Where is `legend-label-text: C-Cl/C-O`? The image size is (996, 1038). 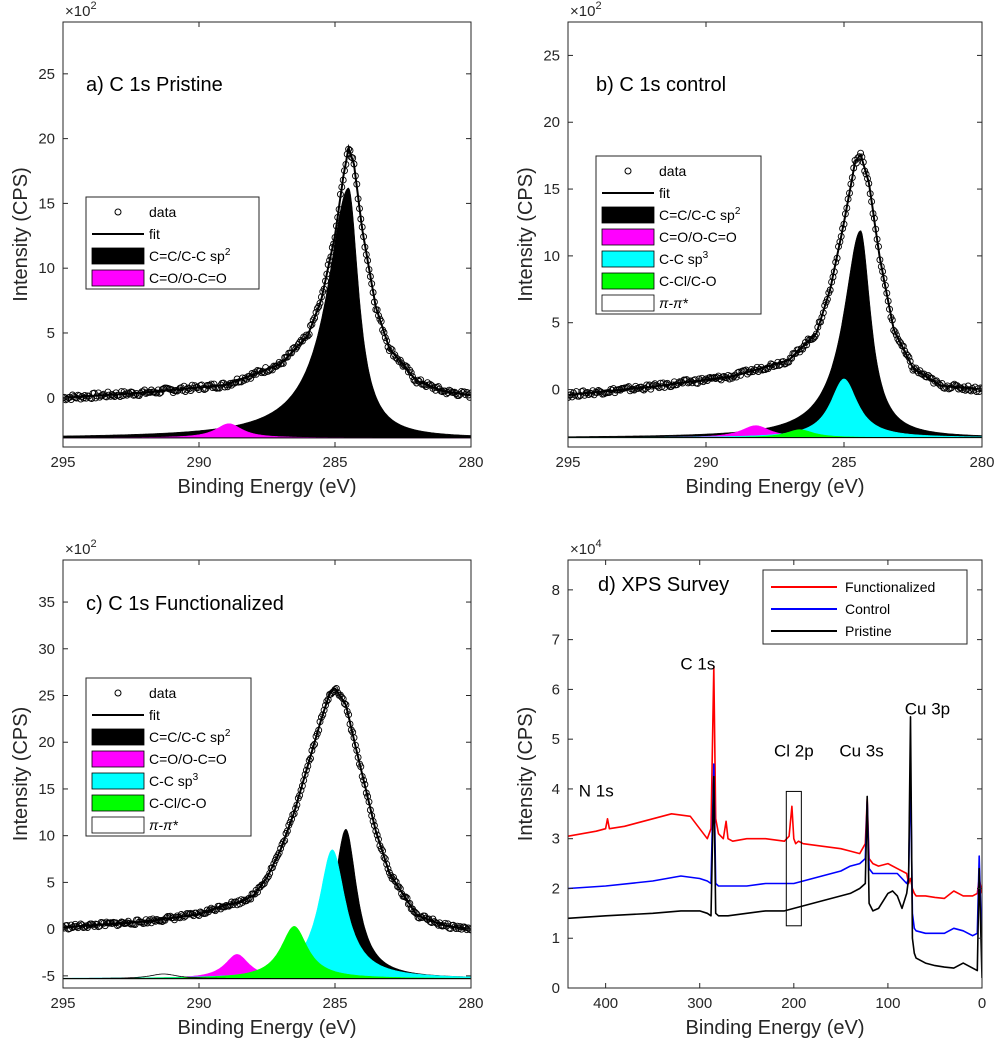
legend-label-text: C-Cl/C-O is located at coordinates (178, 803).